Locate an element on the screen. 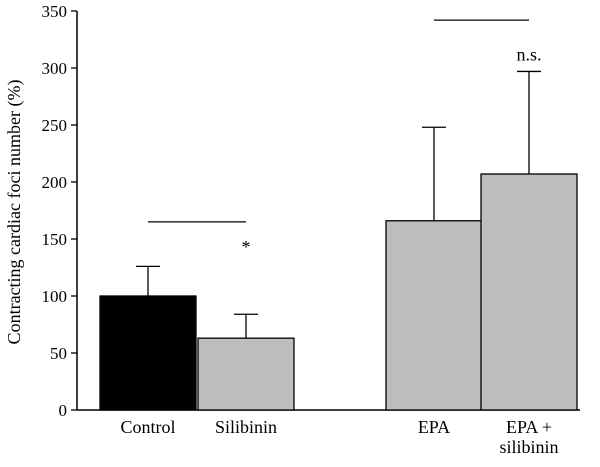  y-tick-label: 50 is located at coordinates (58, 353).